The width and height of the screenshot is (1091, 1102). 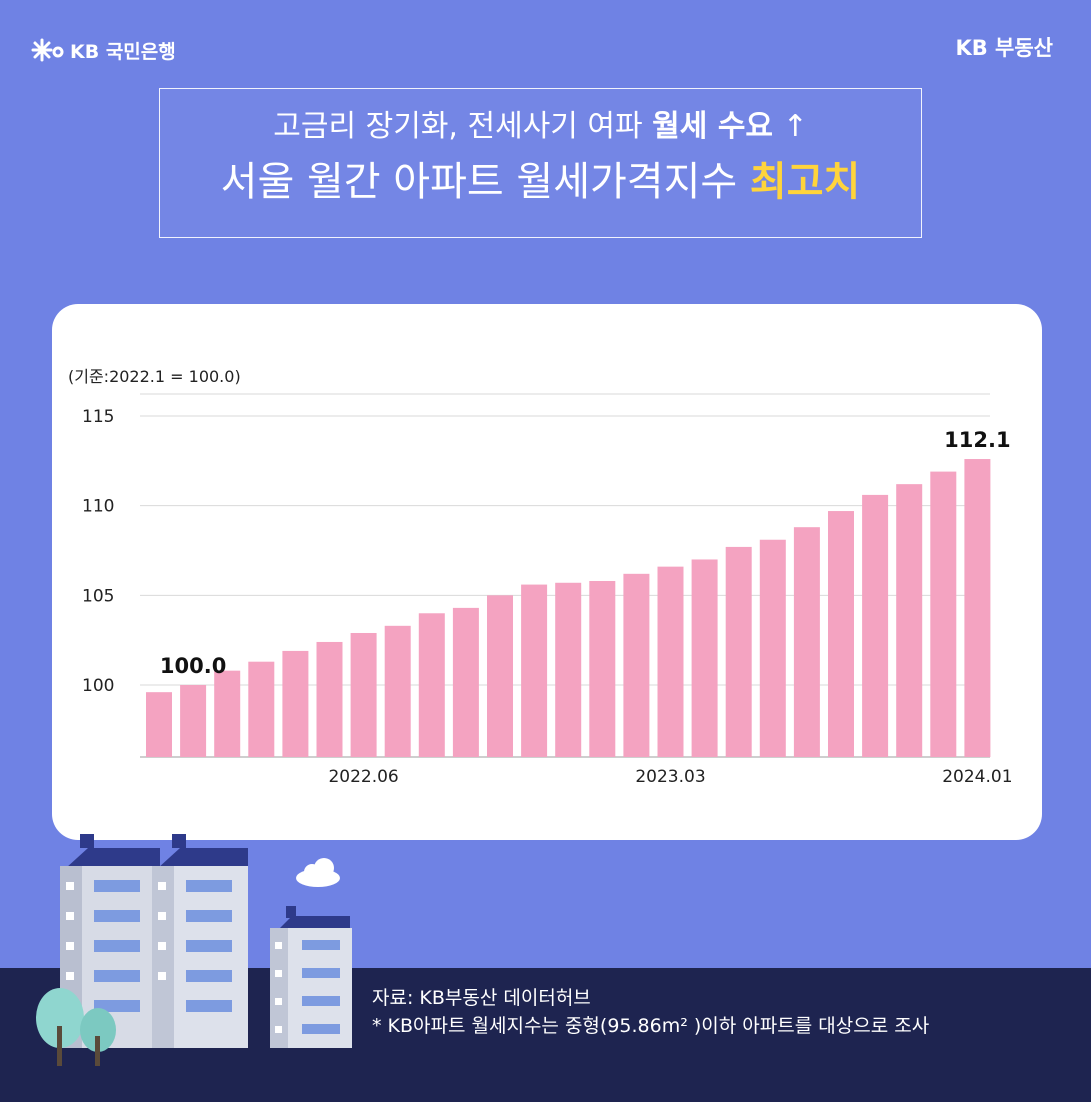 What do you see at coordinates (76, 1027) in the screenshot?
I see `tree-icon` at bounding box center [76, 1027].